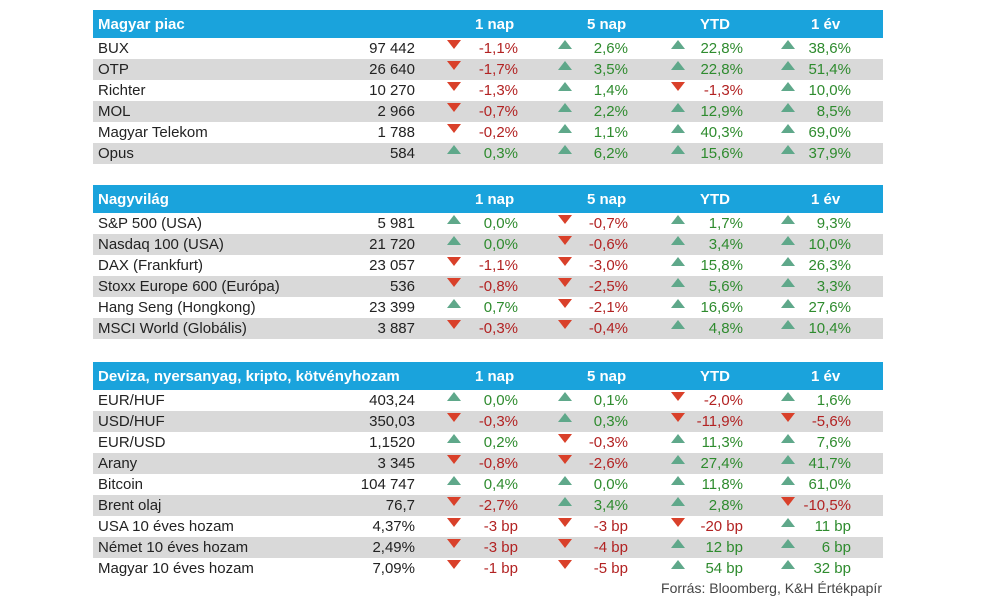 This screenshot has height=616, width=1000. What do you see at coordinates (131, 400) in the screenshot?
I see `row-name: EUR/HUF` at bounding box center [131, 400].